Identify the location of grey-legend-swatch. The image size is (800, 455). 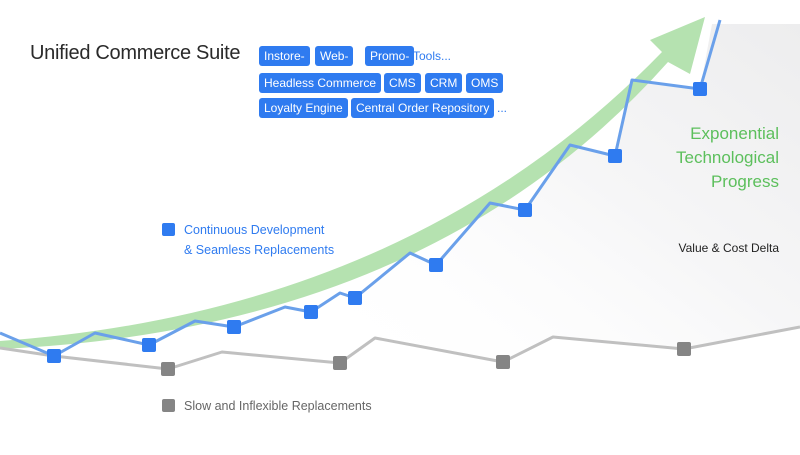
(168, 405).